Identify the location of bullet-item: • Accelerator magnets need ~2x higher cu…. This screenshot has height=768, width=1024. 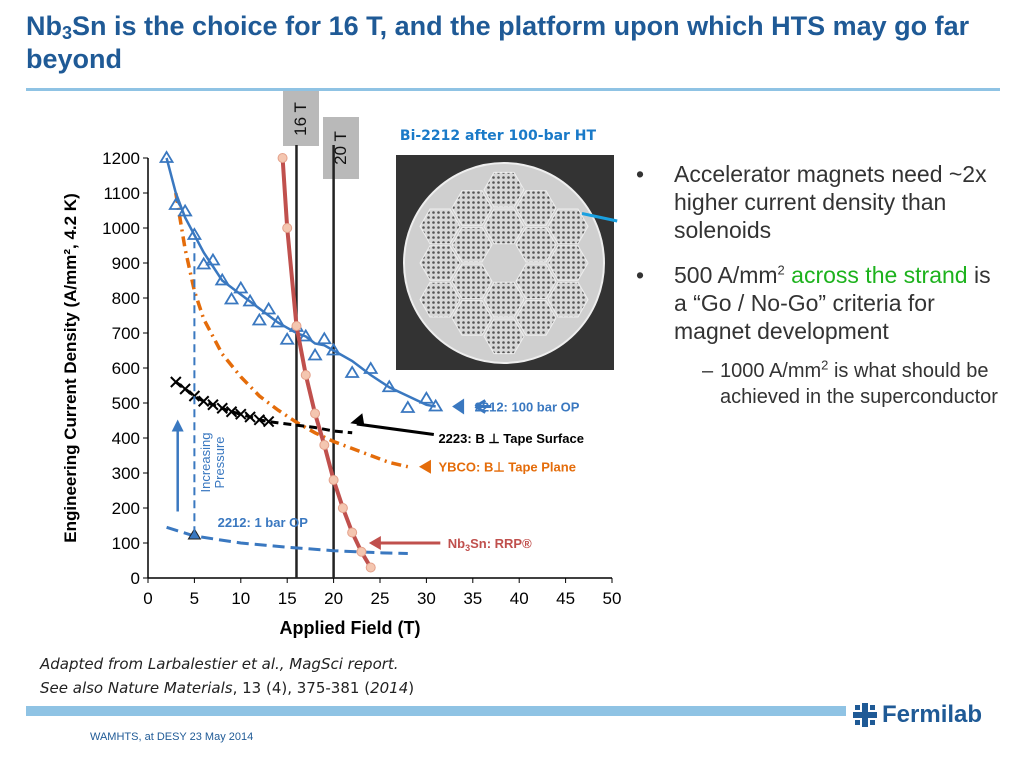
(821, 202).